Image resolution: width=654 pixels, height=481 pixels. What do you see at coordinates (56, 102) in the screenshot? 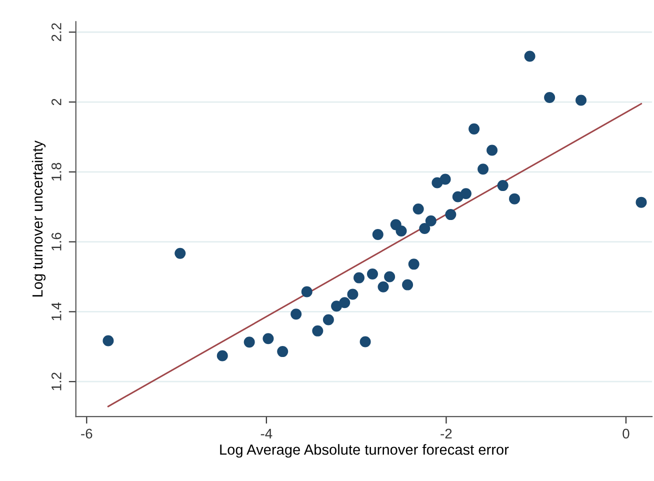
I see `y-tick-label: 2` at bounding box center [56, 102].